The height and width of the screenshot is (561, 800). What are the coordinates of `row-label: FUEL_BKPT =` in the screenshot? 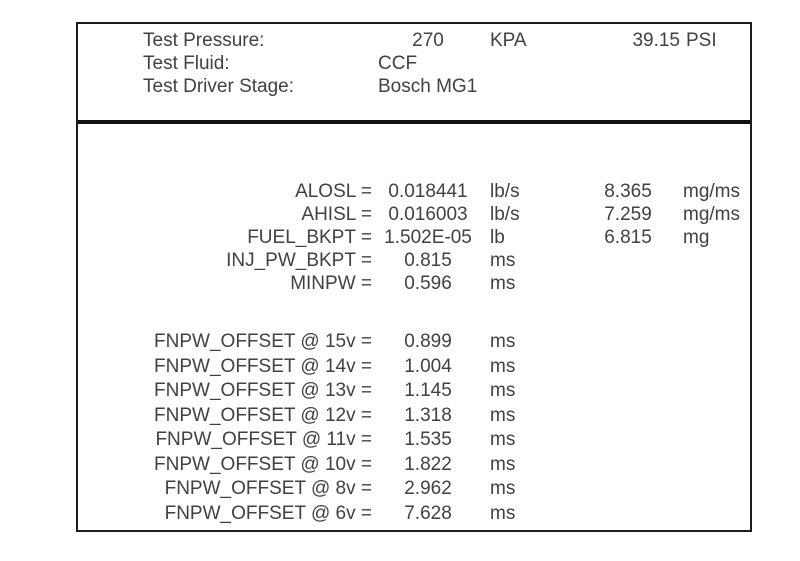 It's located at (309, 237).